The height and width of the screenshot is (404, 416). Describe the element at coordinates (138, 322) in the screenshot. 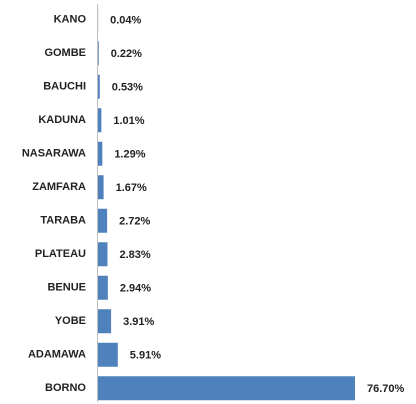

I see `value-label: 3.91%` at that location.